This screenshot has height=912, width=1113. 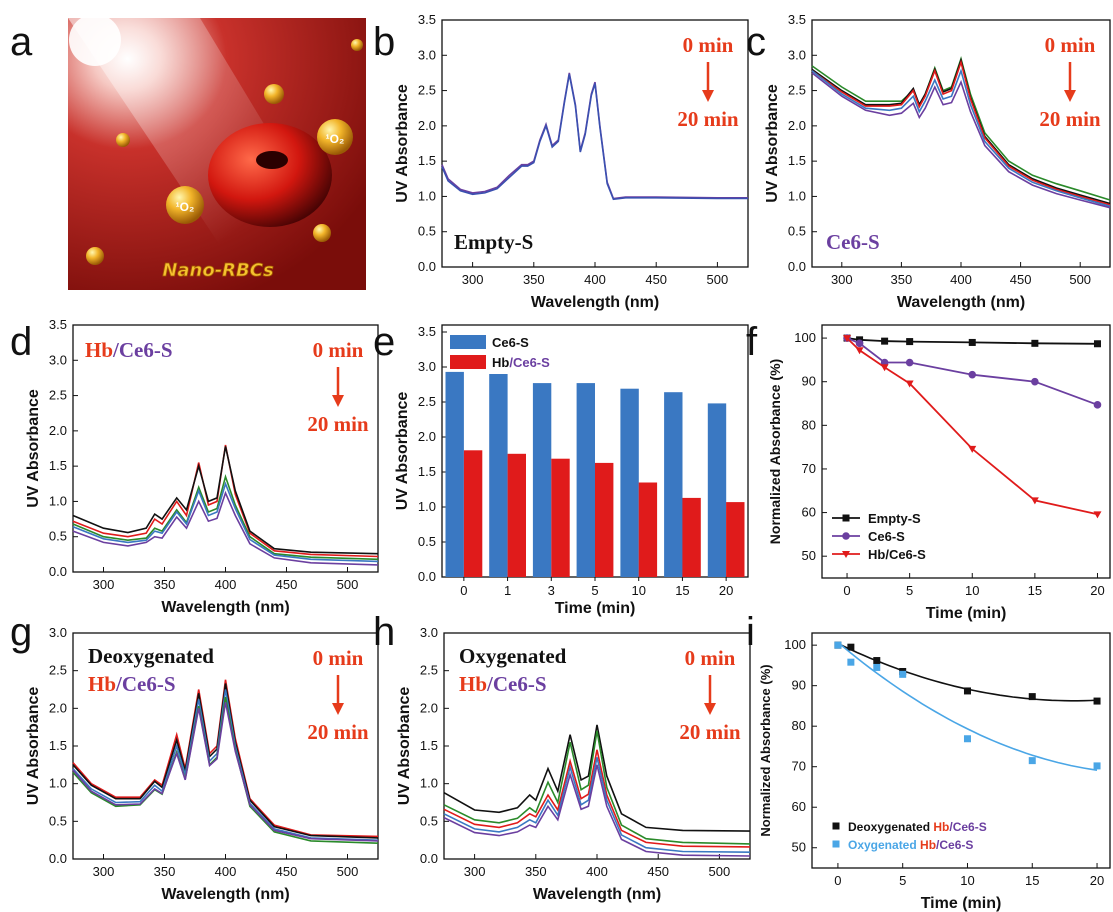 I want to click on x-tick-label: 350, so click(x=536, y=871).